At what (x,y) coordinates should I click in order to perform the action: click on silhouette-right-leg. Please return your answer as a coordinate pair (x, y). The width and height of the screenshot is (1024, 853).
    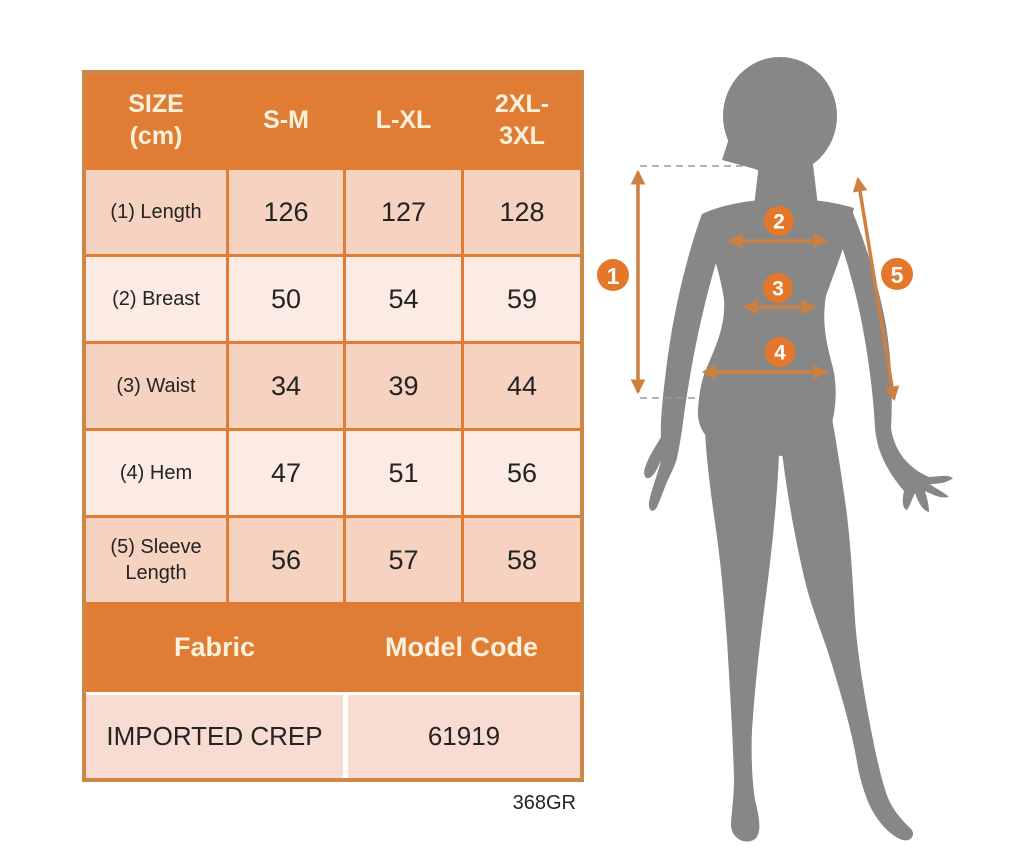
    Looking at the image, I should click on (847, 608).